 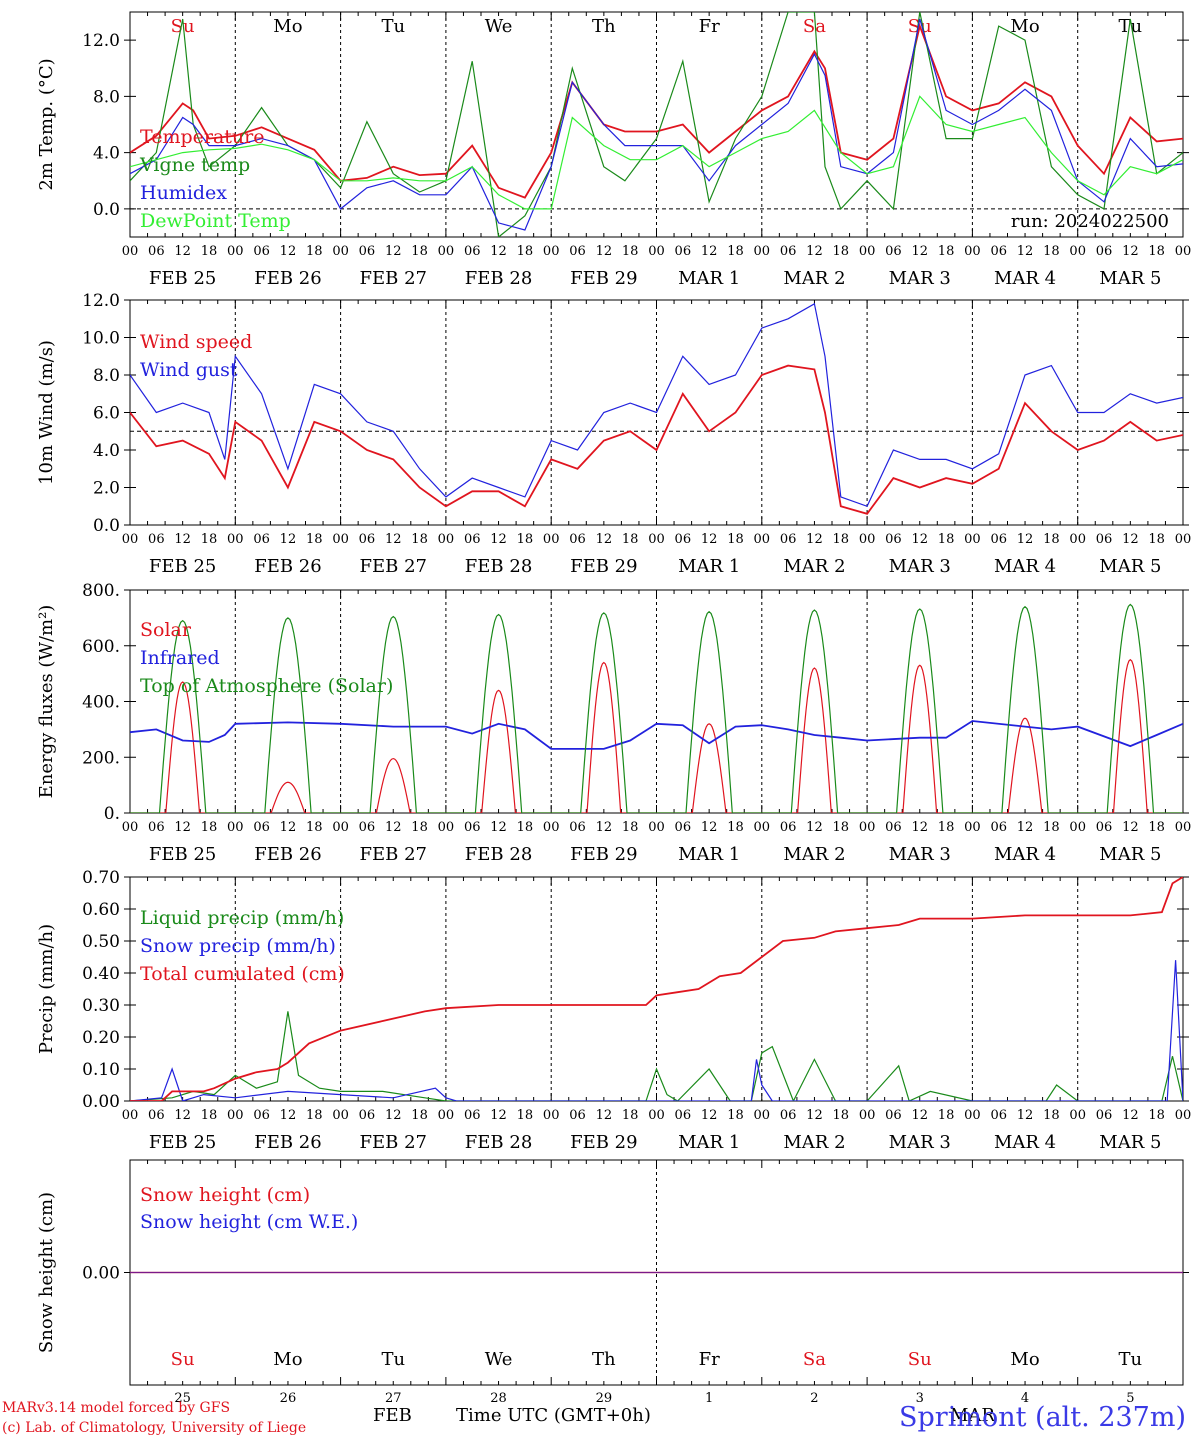 I want to click on day-number-label: 3, so click(x=920, y=1398).